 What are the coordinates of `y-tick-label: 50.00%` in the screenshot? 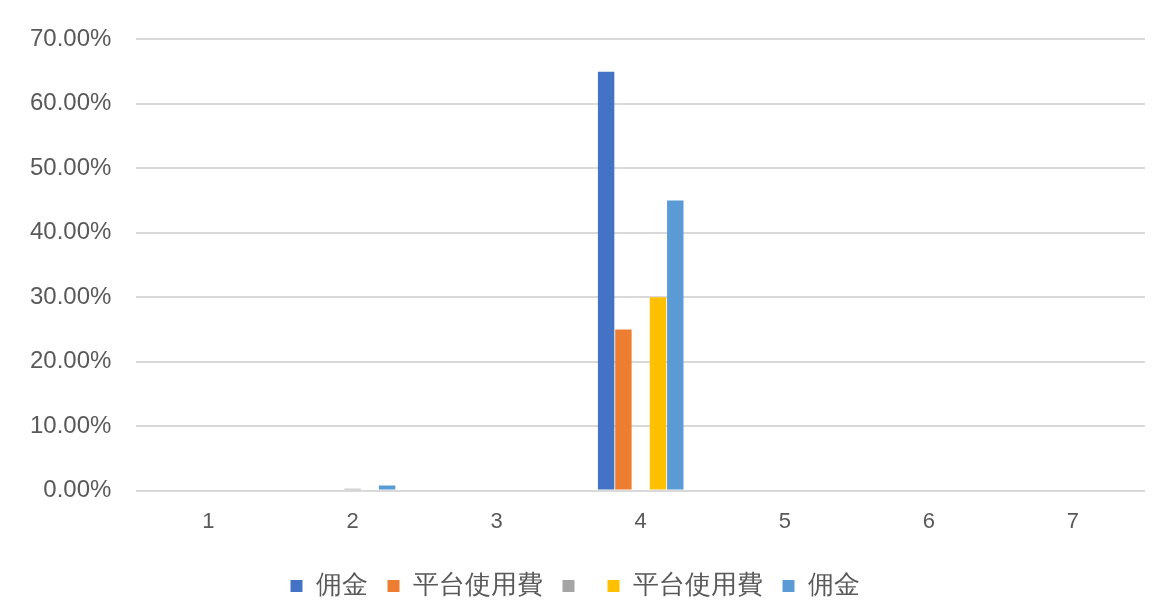 It's located at (70, 166).